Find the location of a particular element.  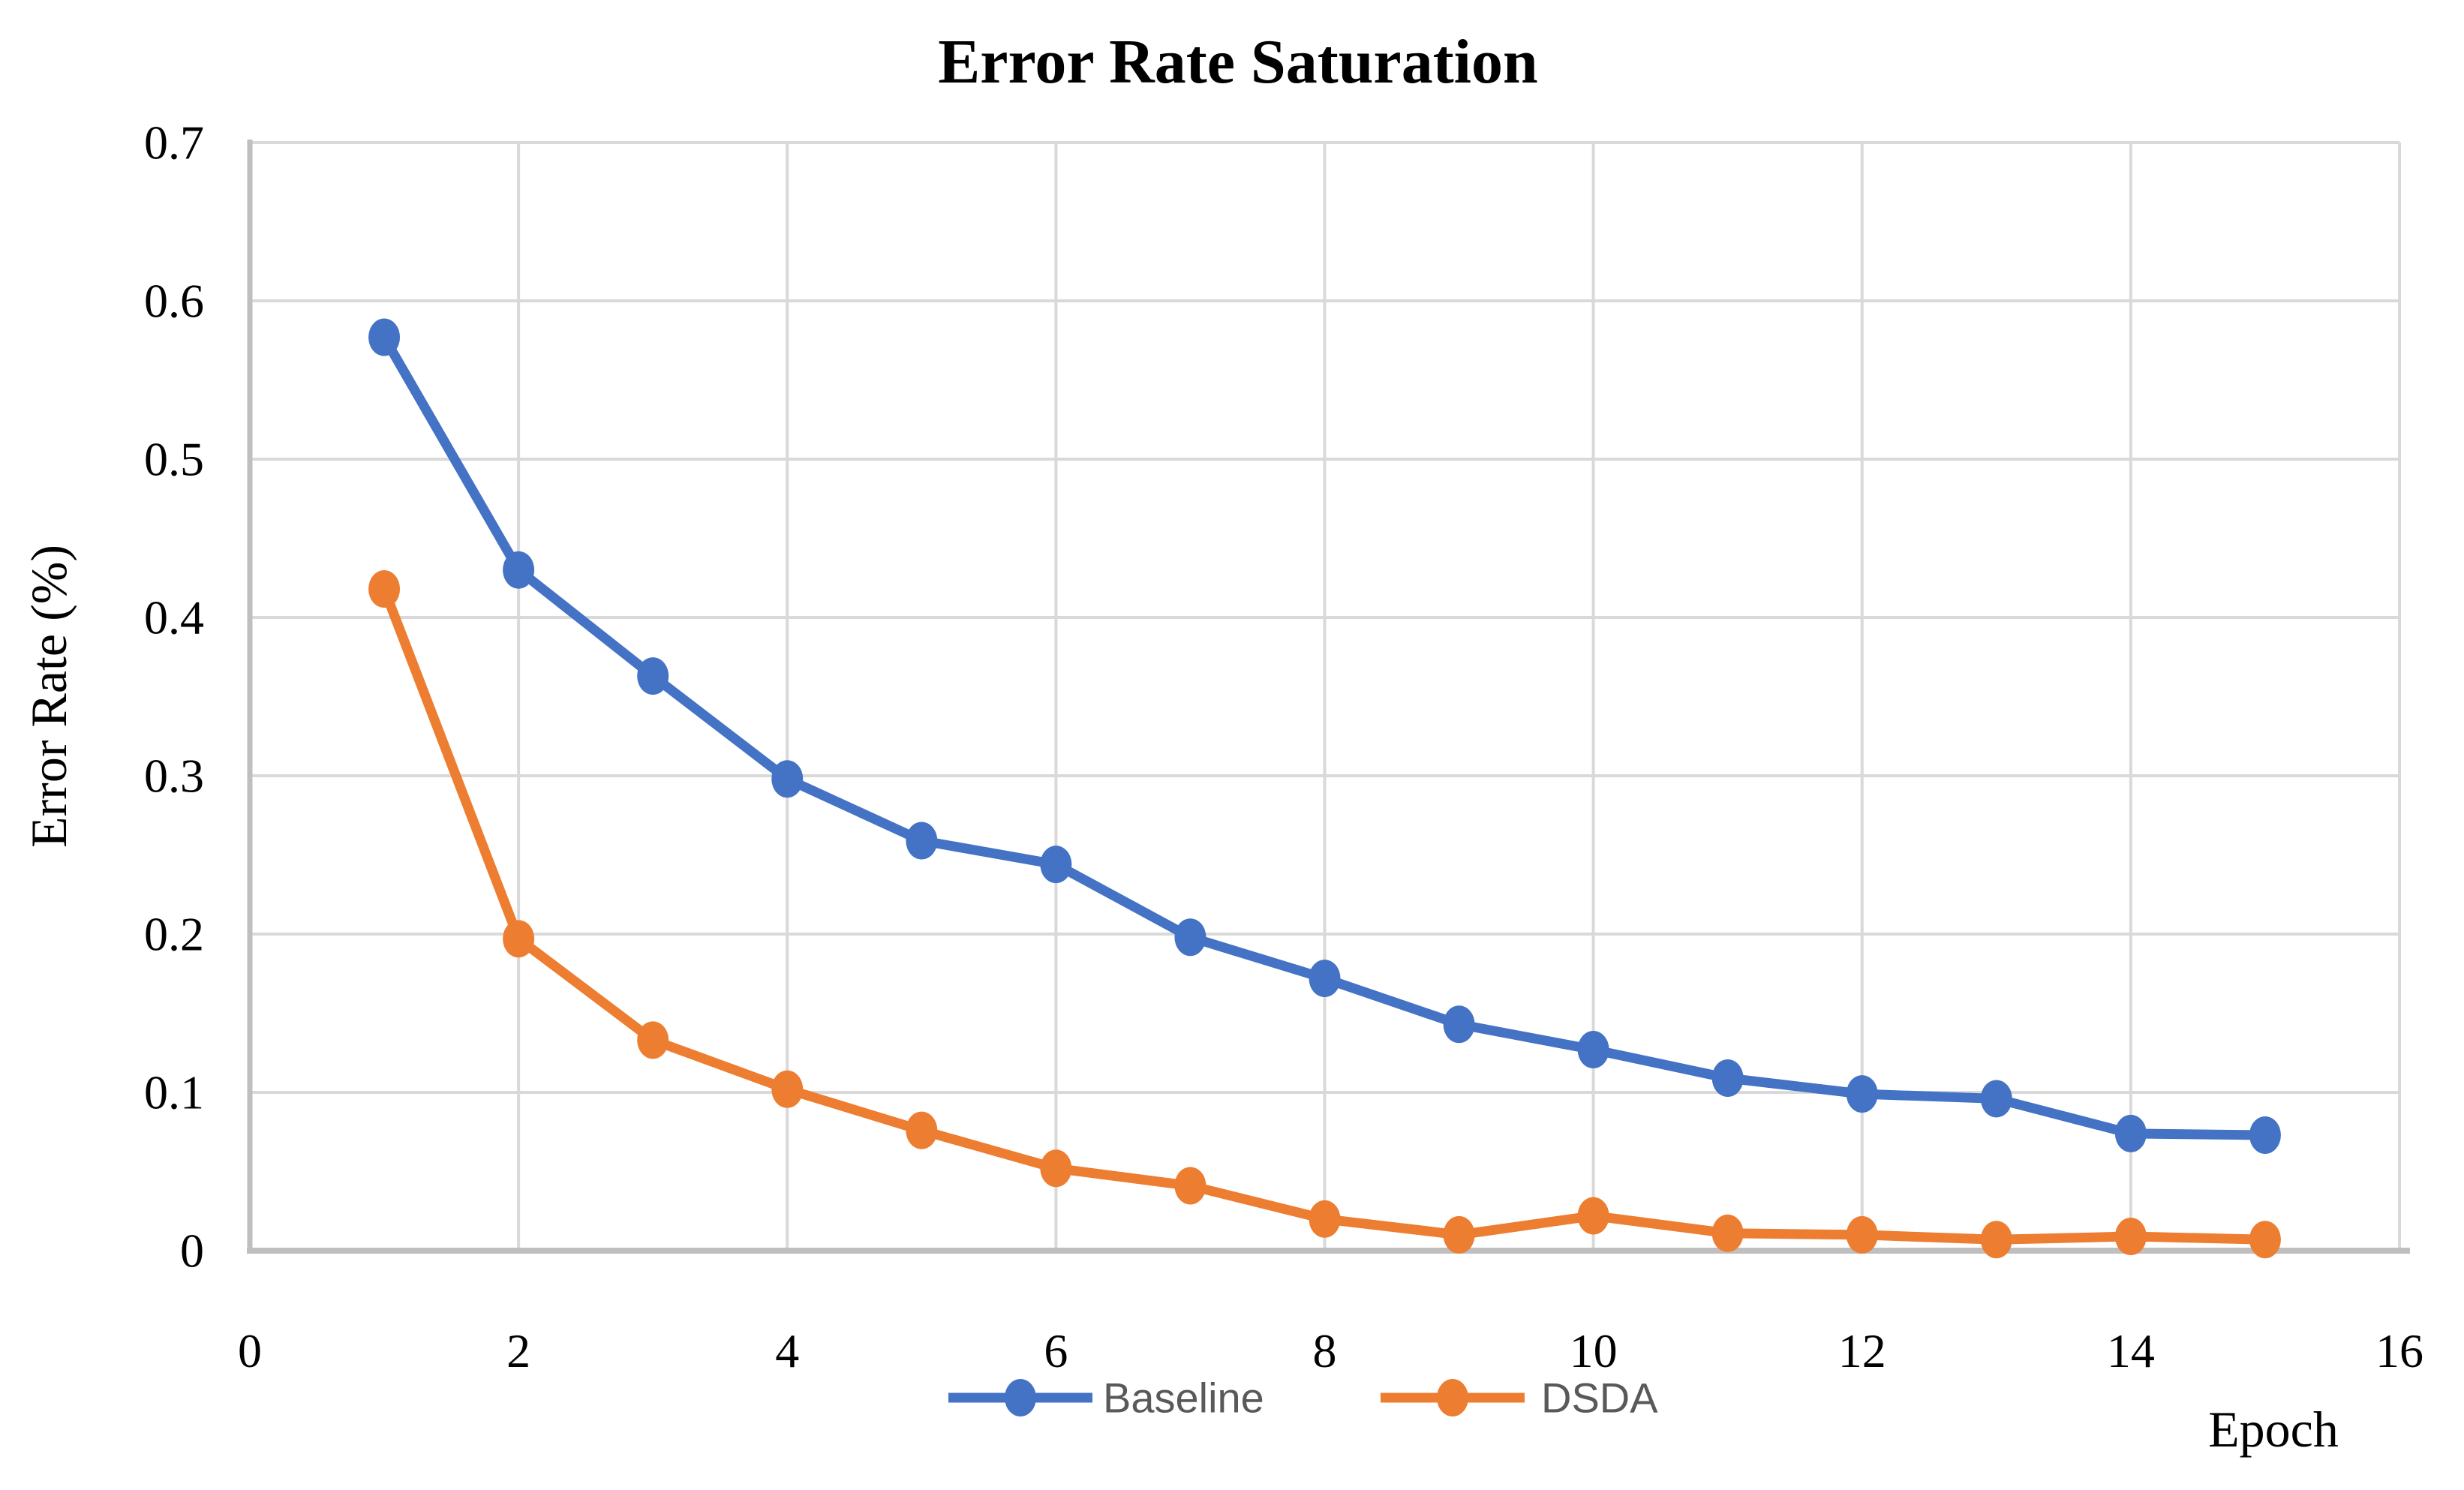

y-tick-label: 0.5 is located at coordinates (174, 459).